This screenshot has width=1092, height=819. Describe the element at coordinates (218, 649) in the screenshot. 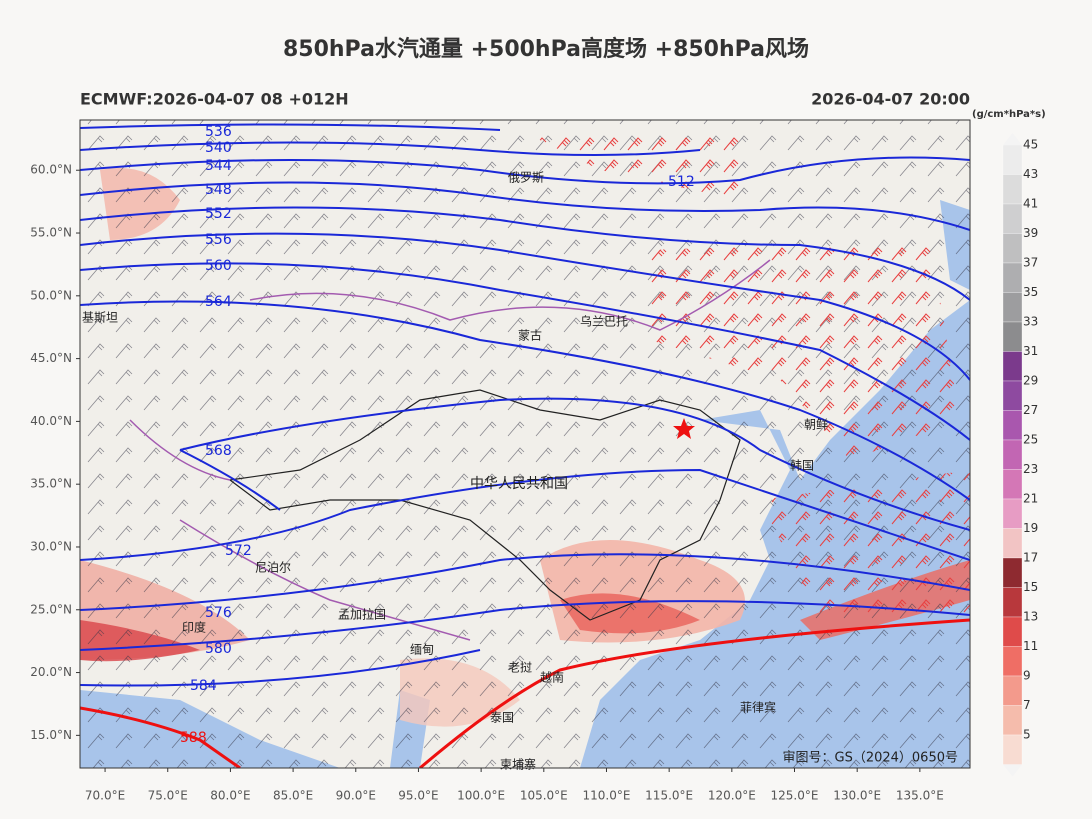

I see `contour-label: 580` at that location.